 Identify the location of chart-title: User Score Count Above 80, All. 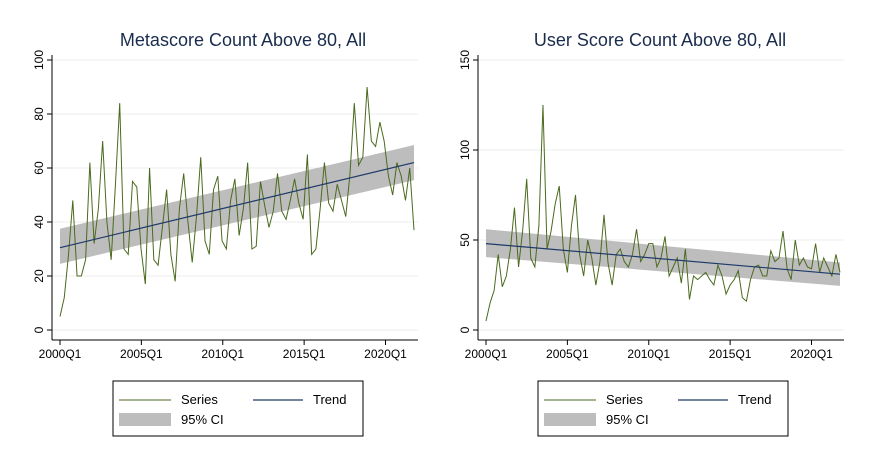
(660, 40).